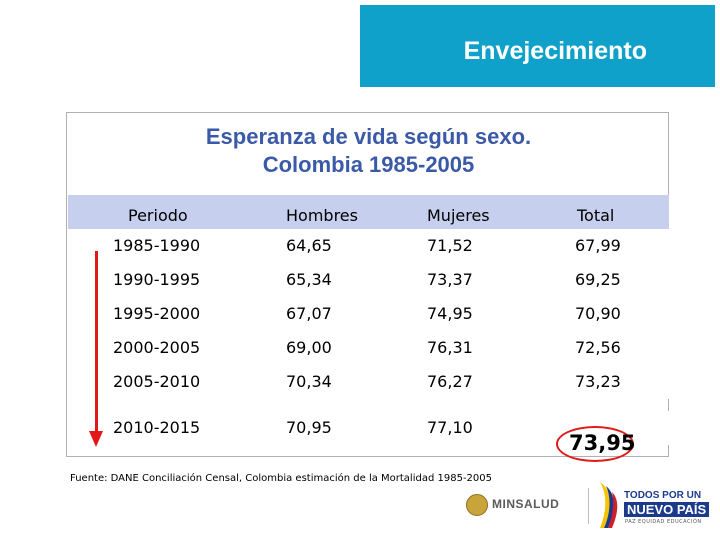 This screenshot has width=720, height=540. Describe the element at coordinates (157, 245) in the screenshot. I see `cell-periodo: 1985-1990` at that location.